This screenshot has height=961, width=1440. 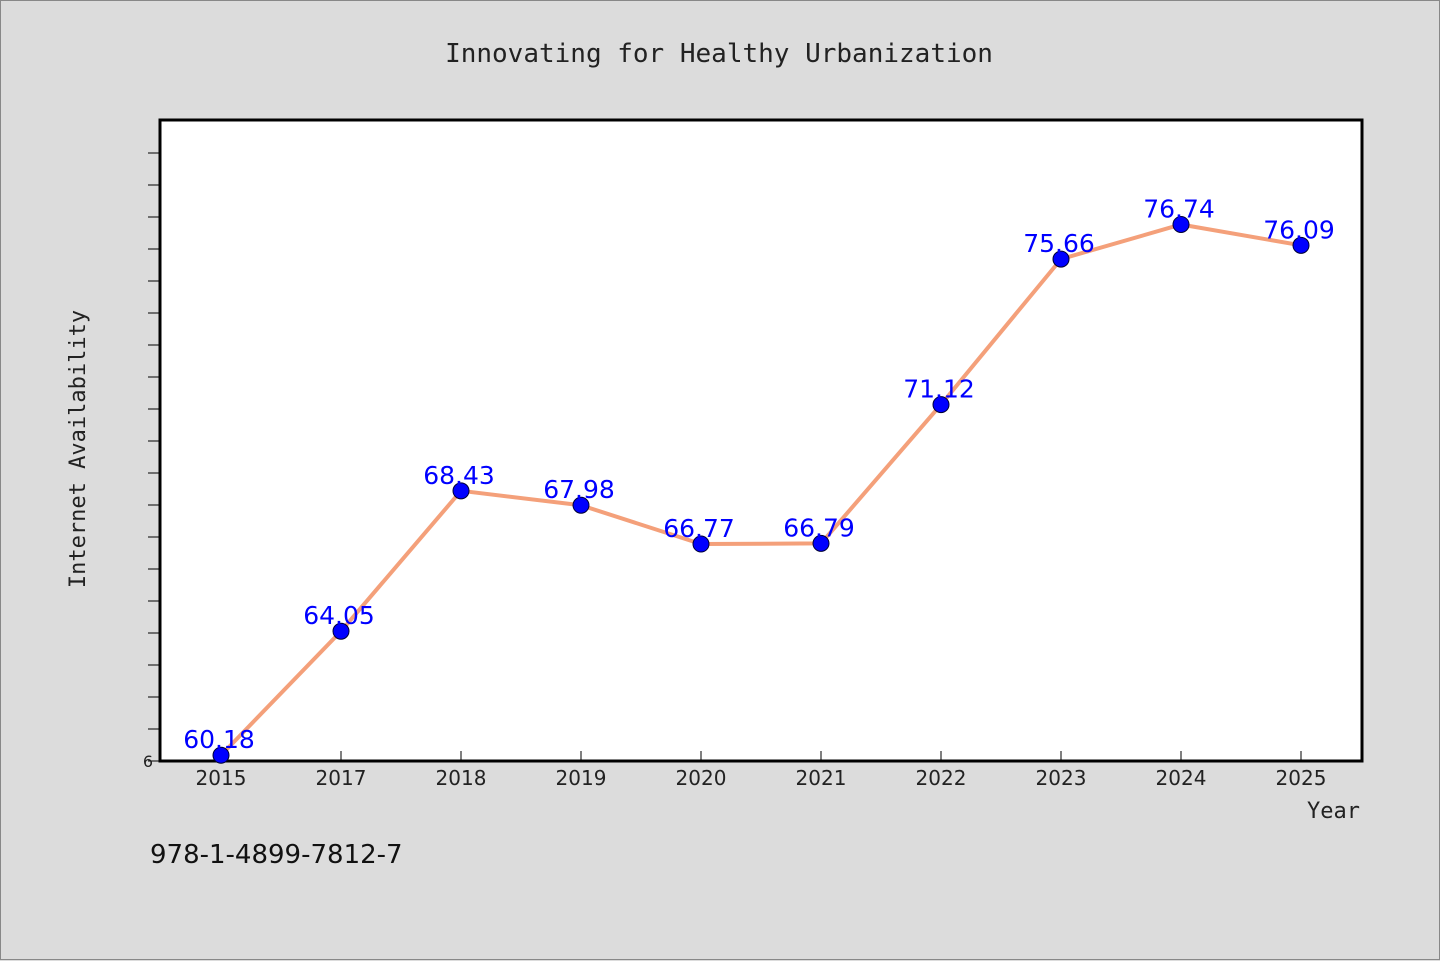 What do you see at coordinates (821, 778) in the screenshot?
I see `x-tick-label: 2021` at bounding box center [821, 778].